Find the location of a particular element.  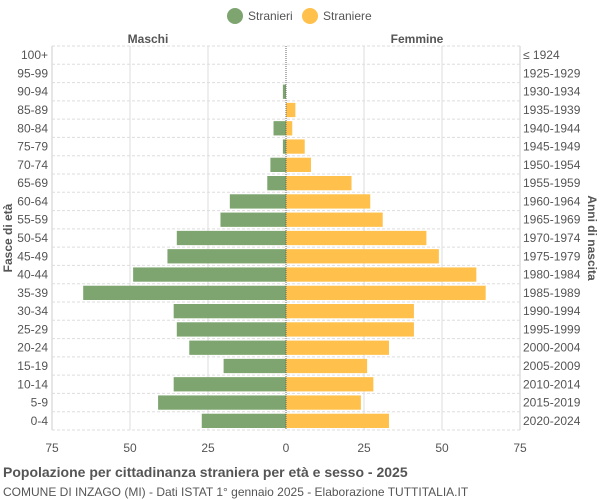

birth-year-label: 2005-2009 is located at coordinates (552, 366).